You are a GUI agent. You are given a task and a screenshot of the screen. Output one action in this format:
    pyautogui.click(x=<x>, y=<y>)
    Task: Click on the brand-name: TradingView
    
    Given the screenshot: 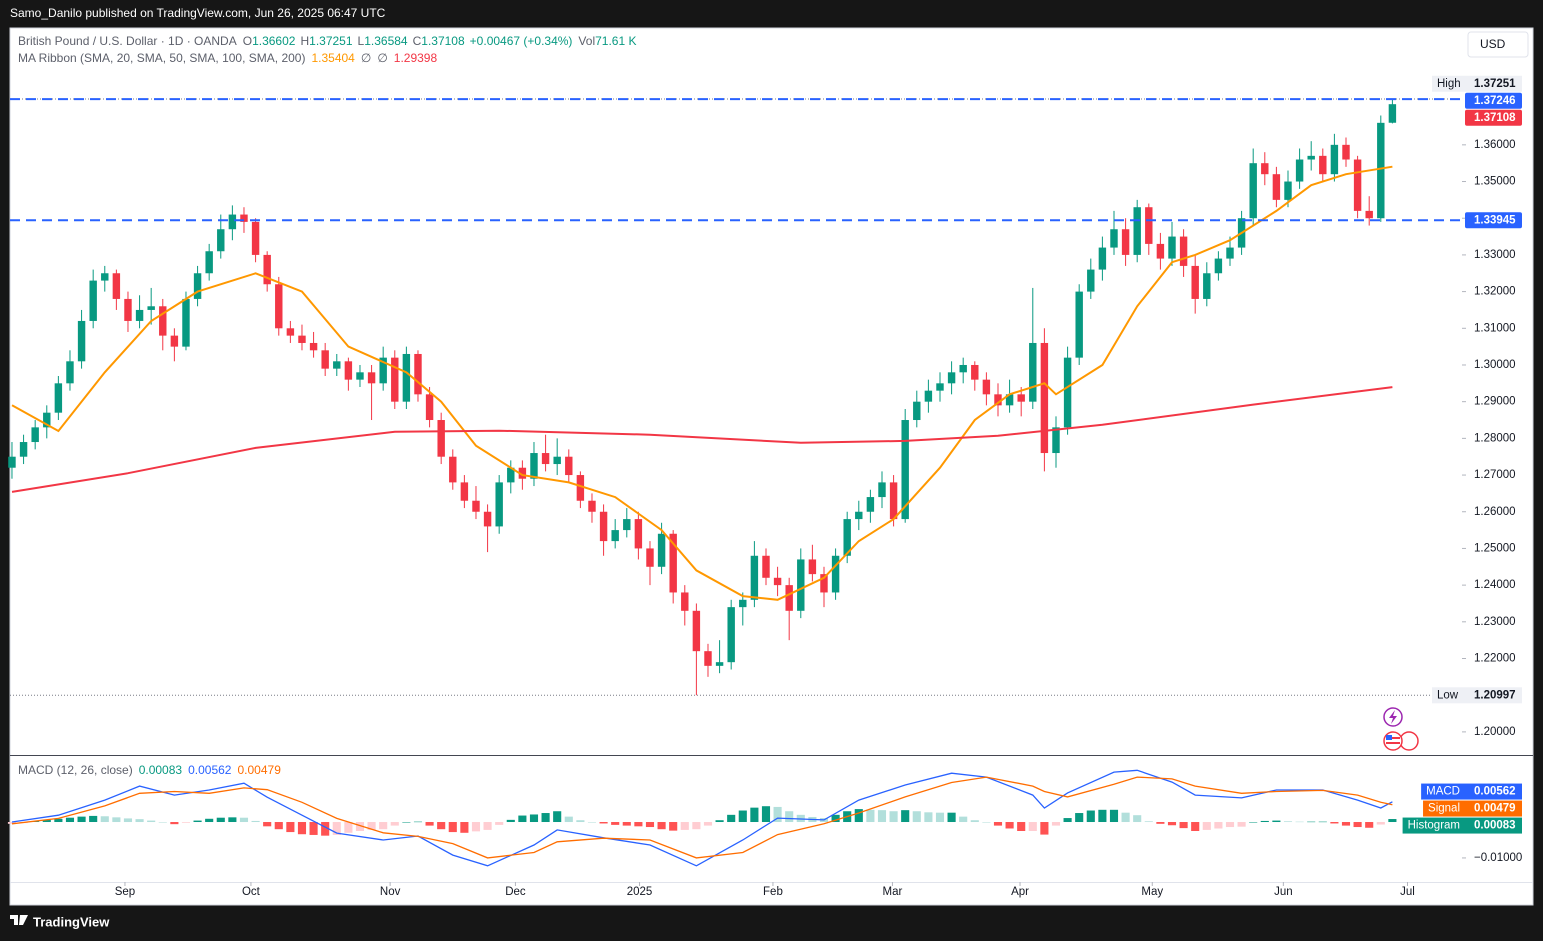 What is the action you would take?
    pyautogui.click(x=71, y=921)
    